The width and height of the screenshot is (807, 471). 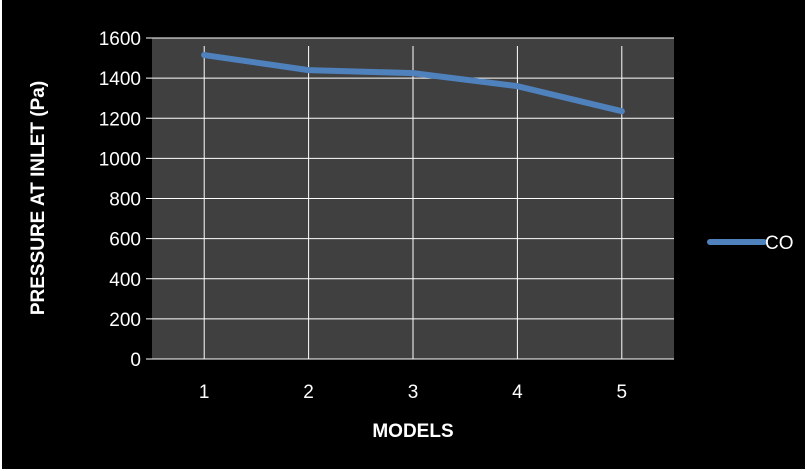 I want to click on legend: CO, so click(x=750, y=243).